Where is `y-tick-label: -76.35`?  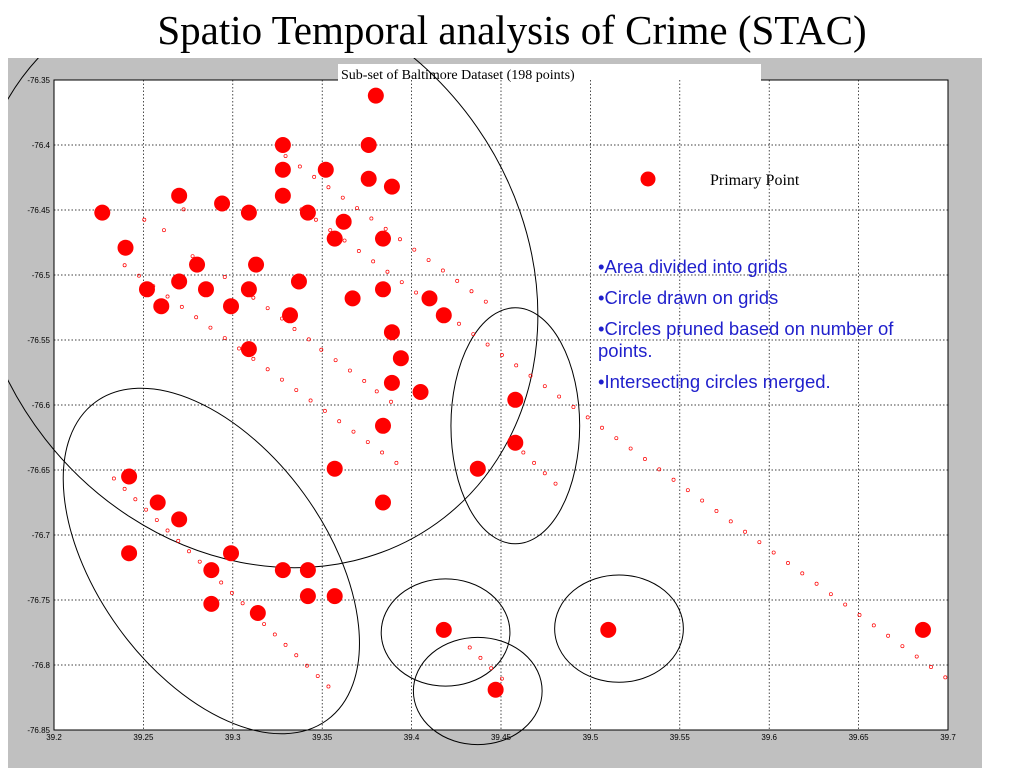 y-tick-label: -76.35 is located at coordinates (38, 80).